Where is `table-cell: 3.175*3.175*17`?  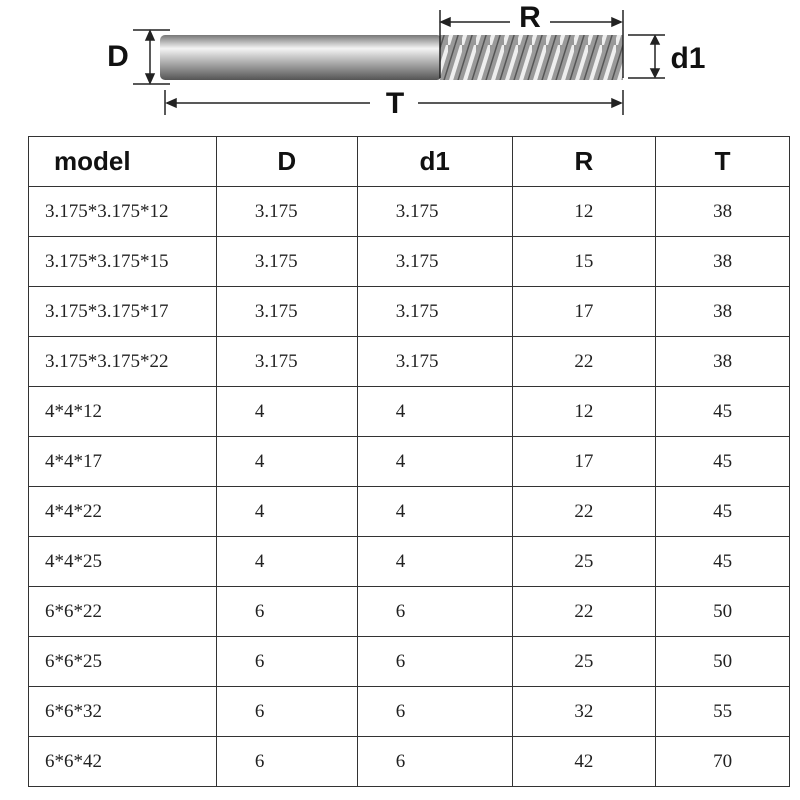 table-cell: 3.175*3.175*17 is located at coordinates (122, 311).